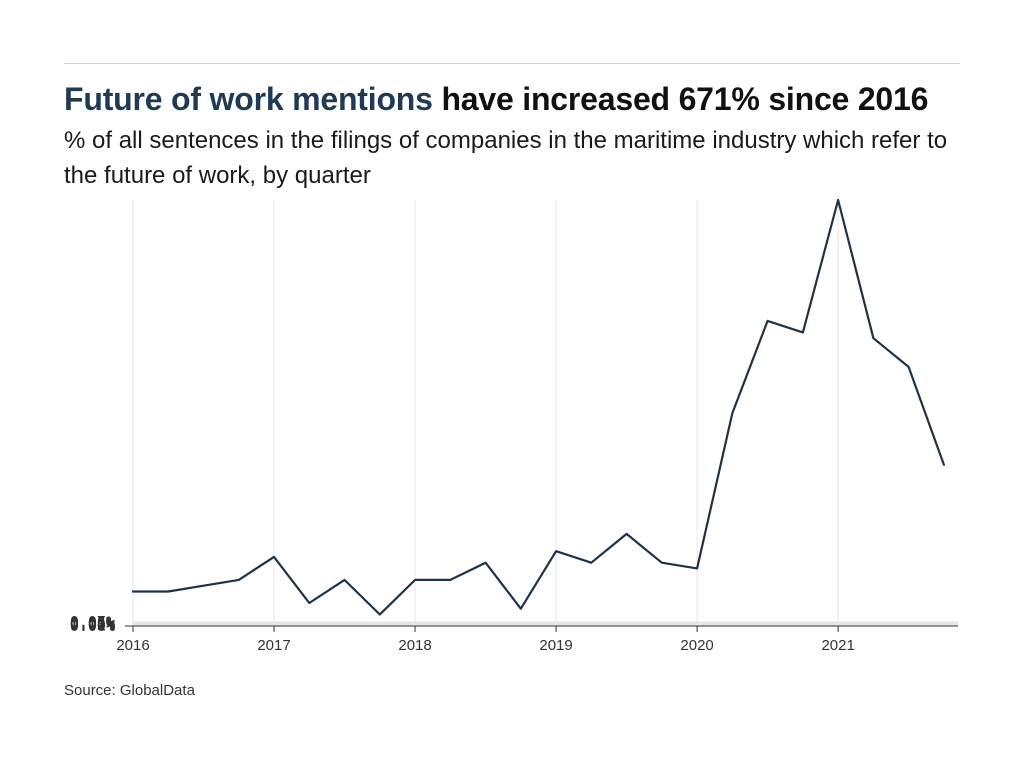 This screenshot has width=1024, height=768. What do you see at coordinates (129, 690) in the screenshot?
I see `source-note: Source: GlobalData` at bounding box center [129, 690].